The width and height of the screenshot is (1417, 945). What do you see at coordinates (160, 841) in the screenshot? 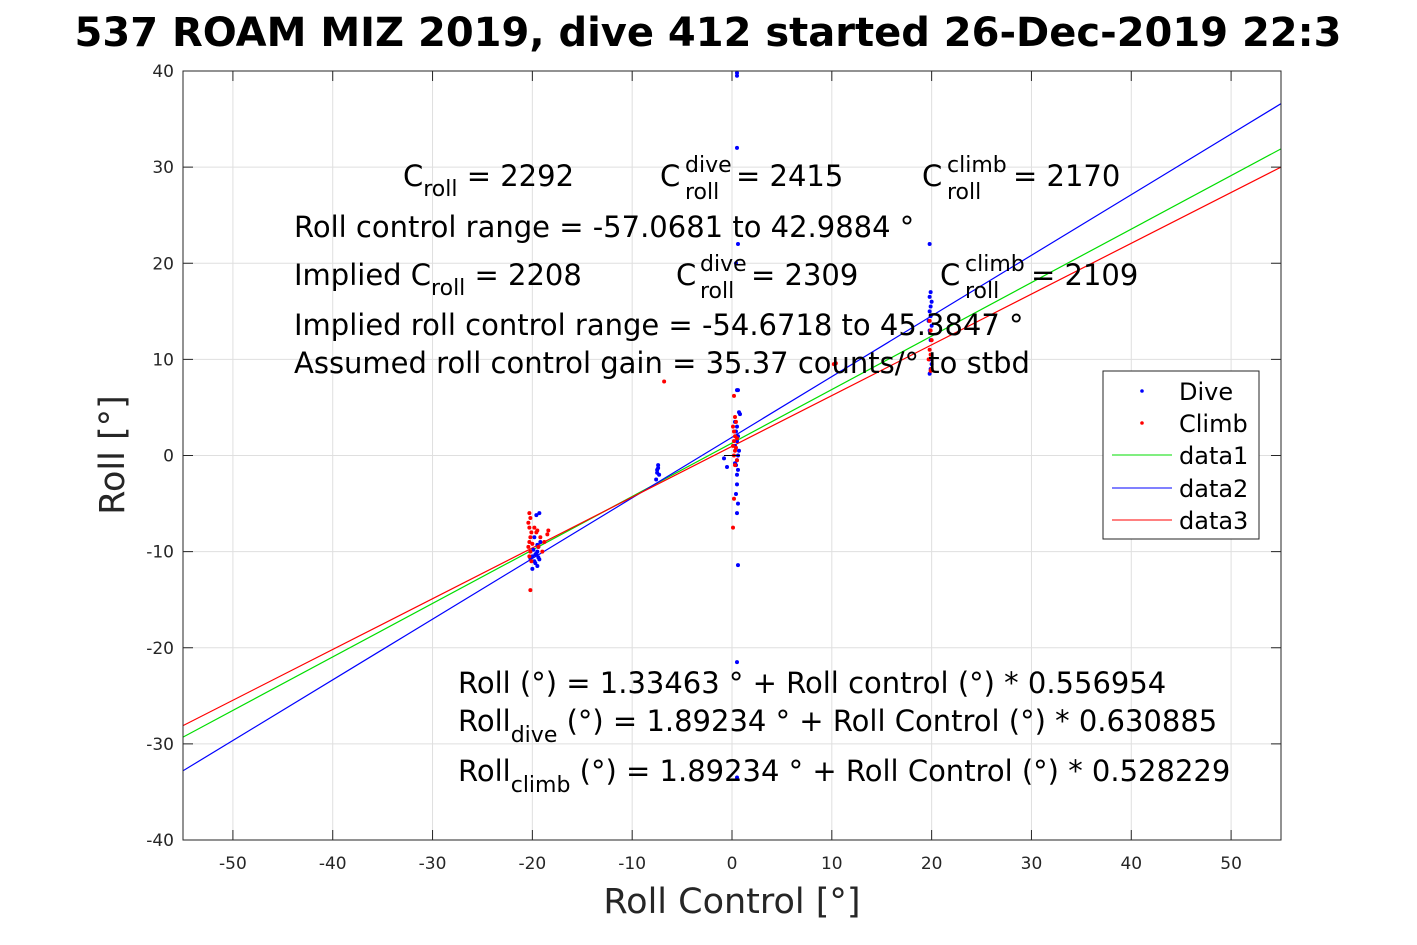
I see `y-tick-label: -40` at bounding box center [160, 841].